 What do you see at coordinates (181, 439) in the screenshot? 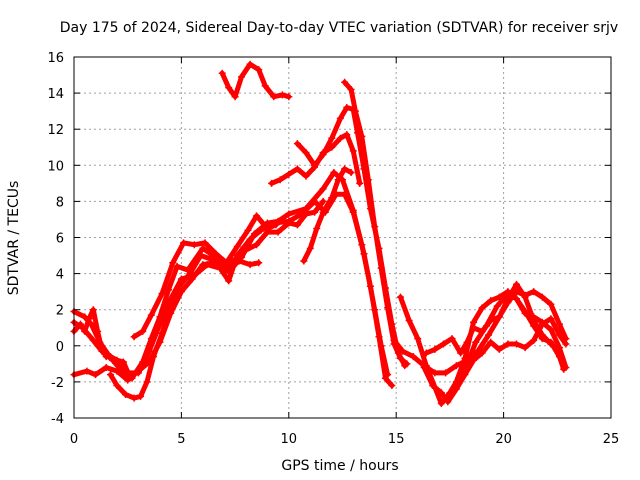
I see `x-tick-label: 5` at bounding box center [181, 439].